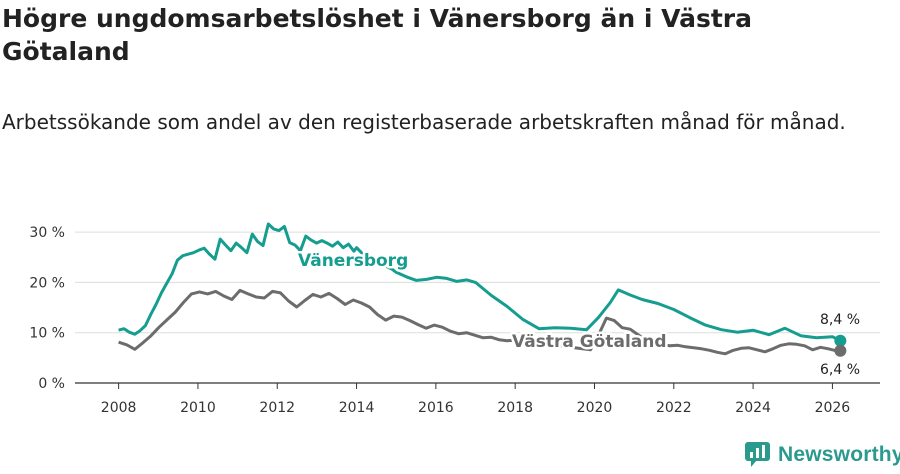 This screenshot has height=474, width=900. Describe the element at coordinates (477, 322) in the screenshot. I see `series-line-vastra-gotaland` at that location.